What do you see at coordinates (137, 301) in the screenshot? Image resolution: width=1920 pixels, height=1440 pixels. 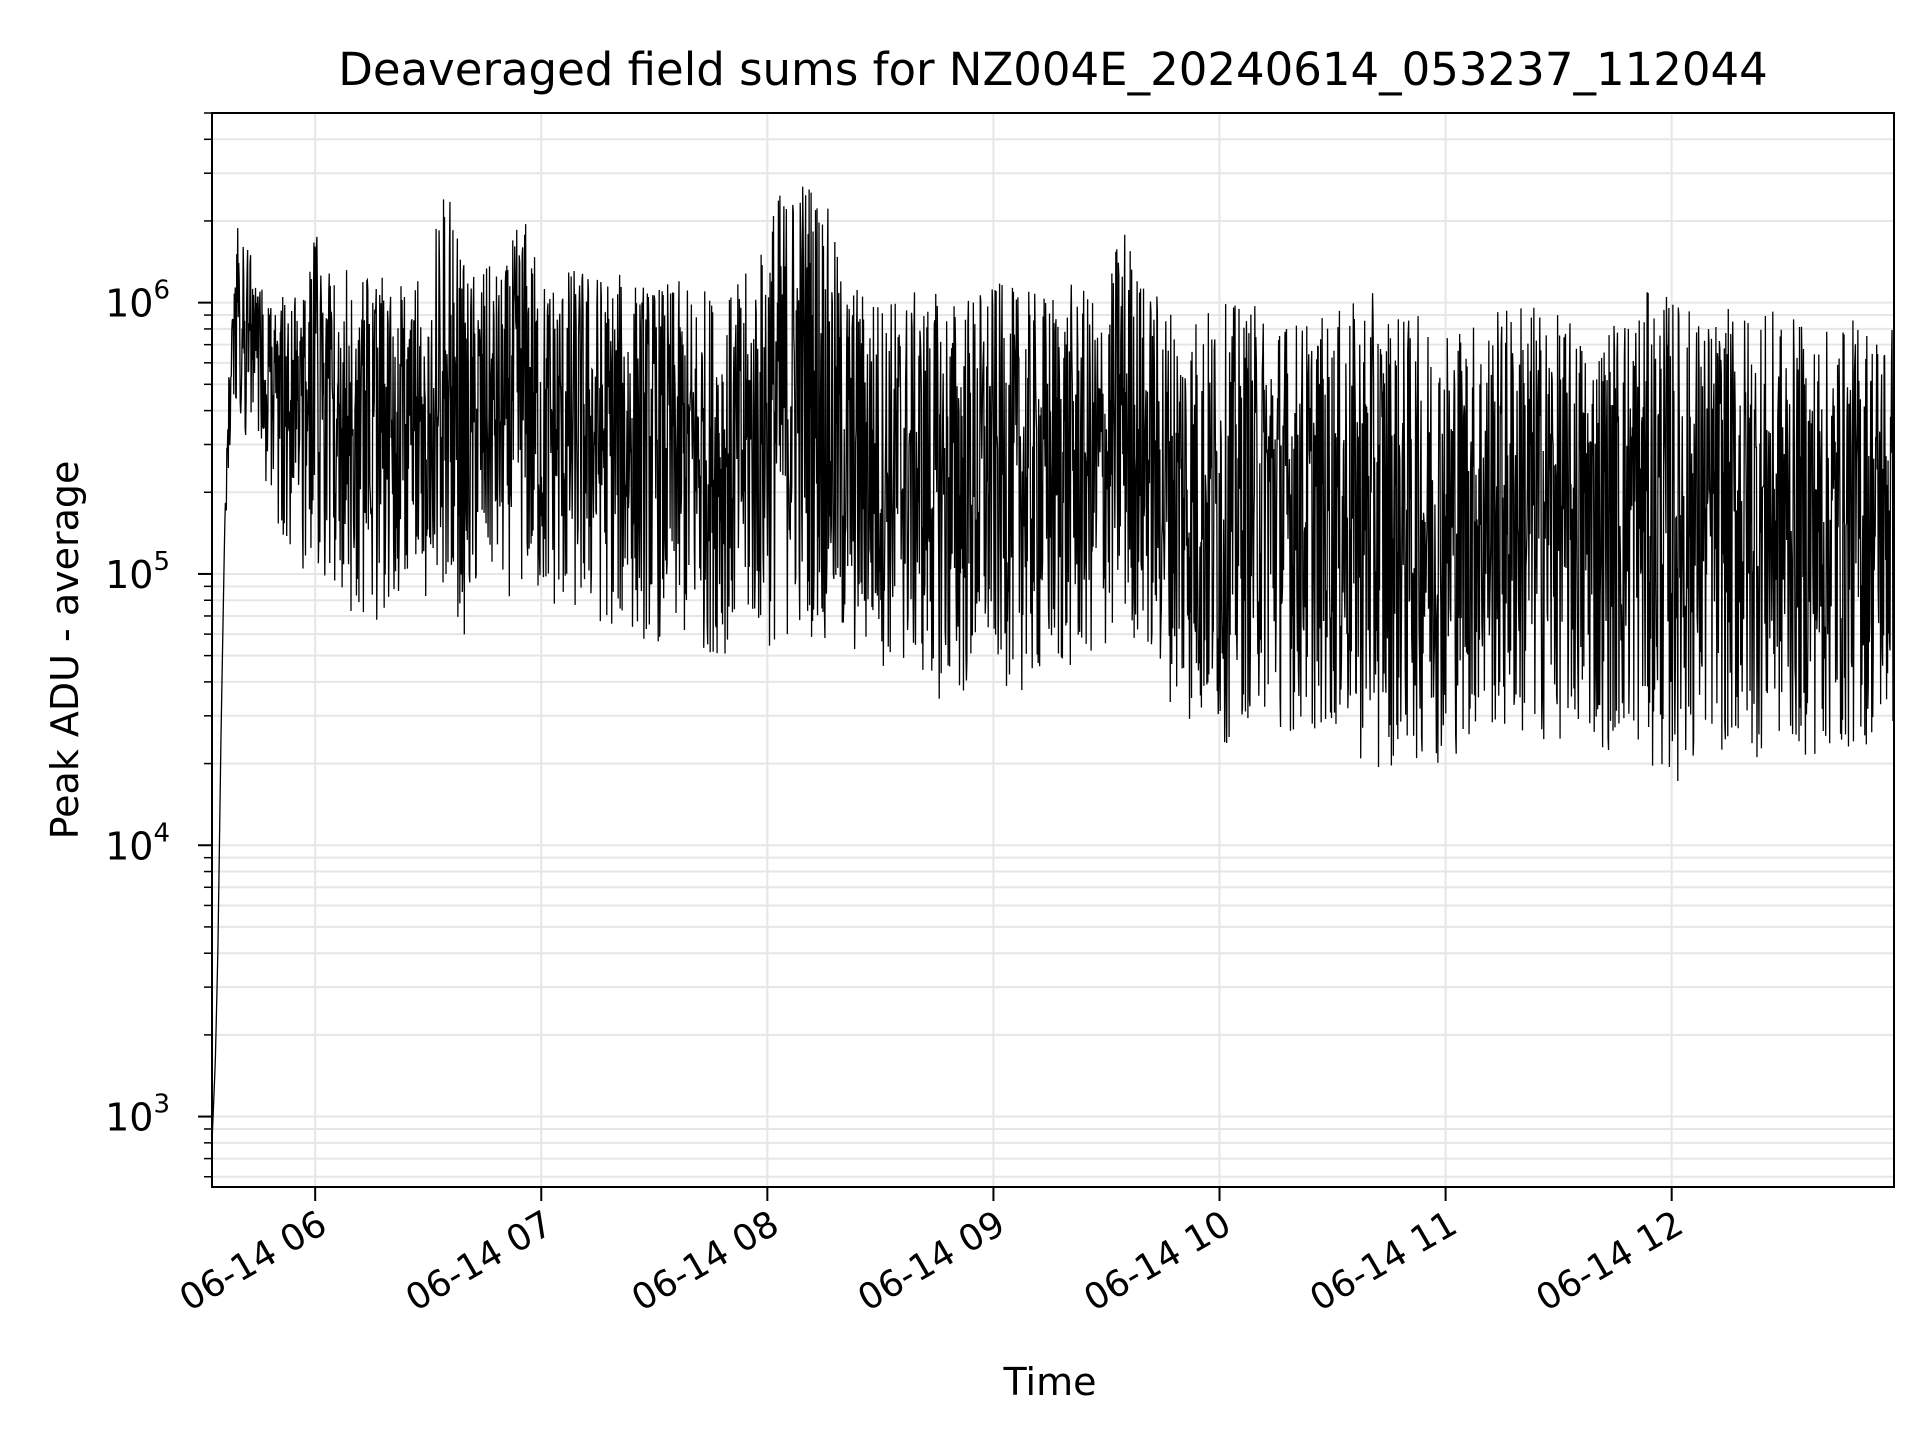 I see `y-tick-label: 10⁶` at bounding box center [137, 301].